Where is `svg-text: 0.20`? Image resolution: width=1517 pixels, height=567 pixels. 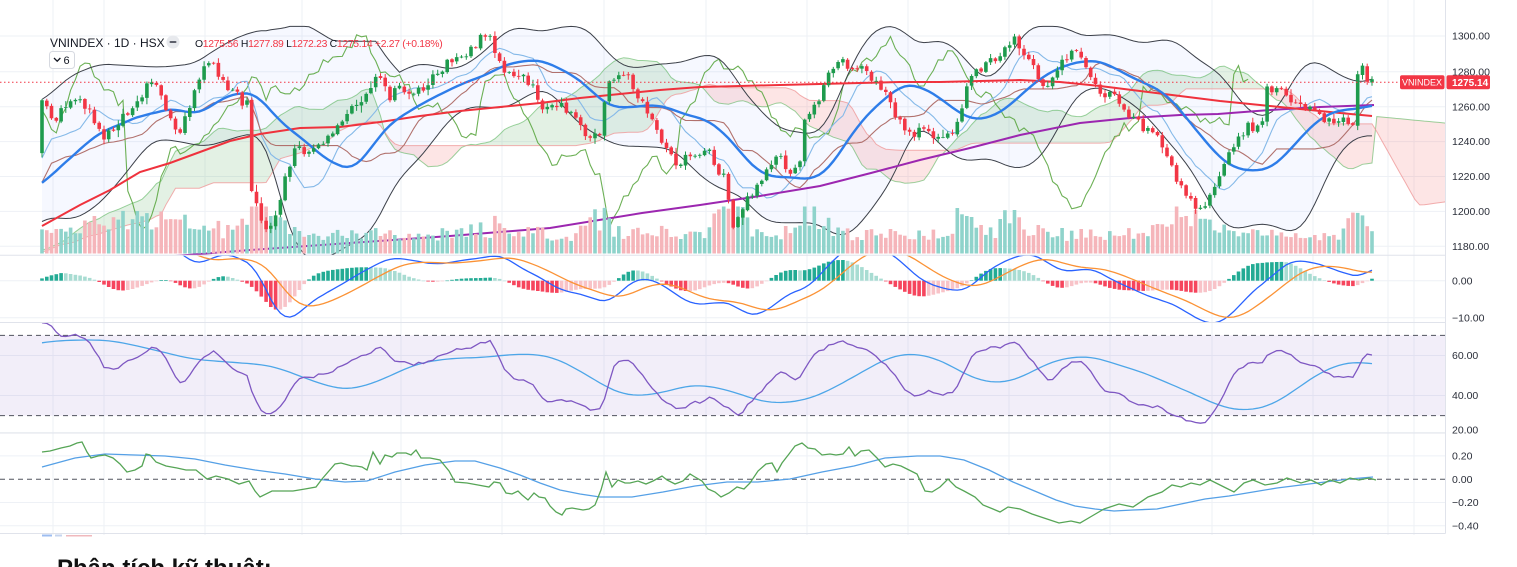 svg-text: 0.20 is located at coordinates (1462, 457).